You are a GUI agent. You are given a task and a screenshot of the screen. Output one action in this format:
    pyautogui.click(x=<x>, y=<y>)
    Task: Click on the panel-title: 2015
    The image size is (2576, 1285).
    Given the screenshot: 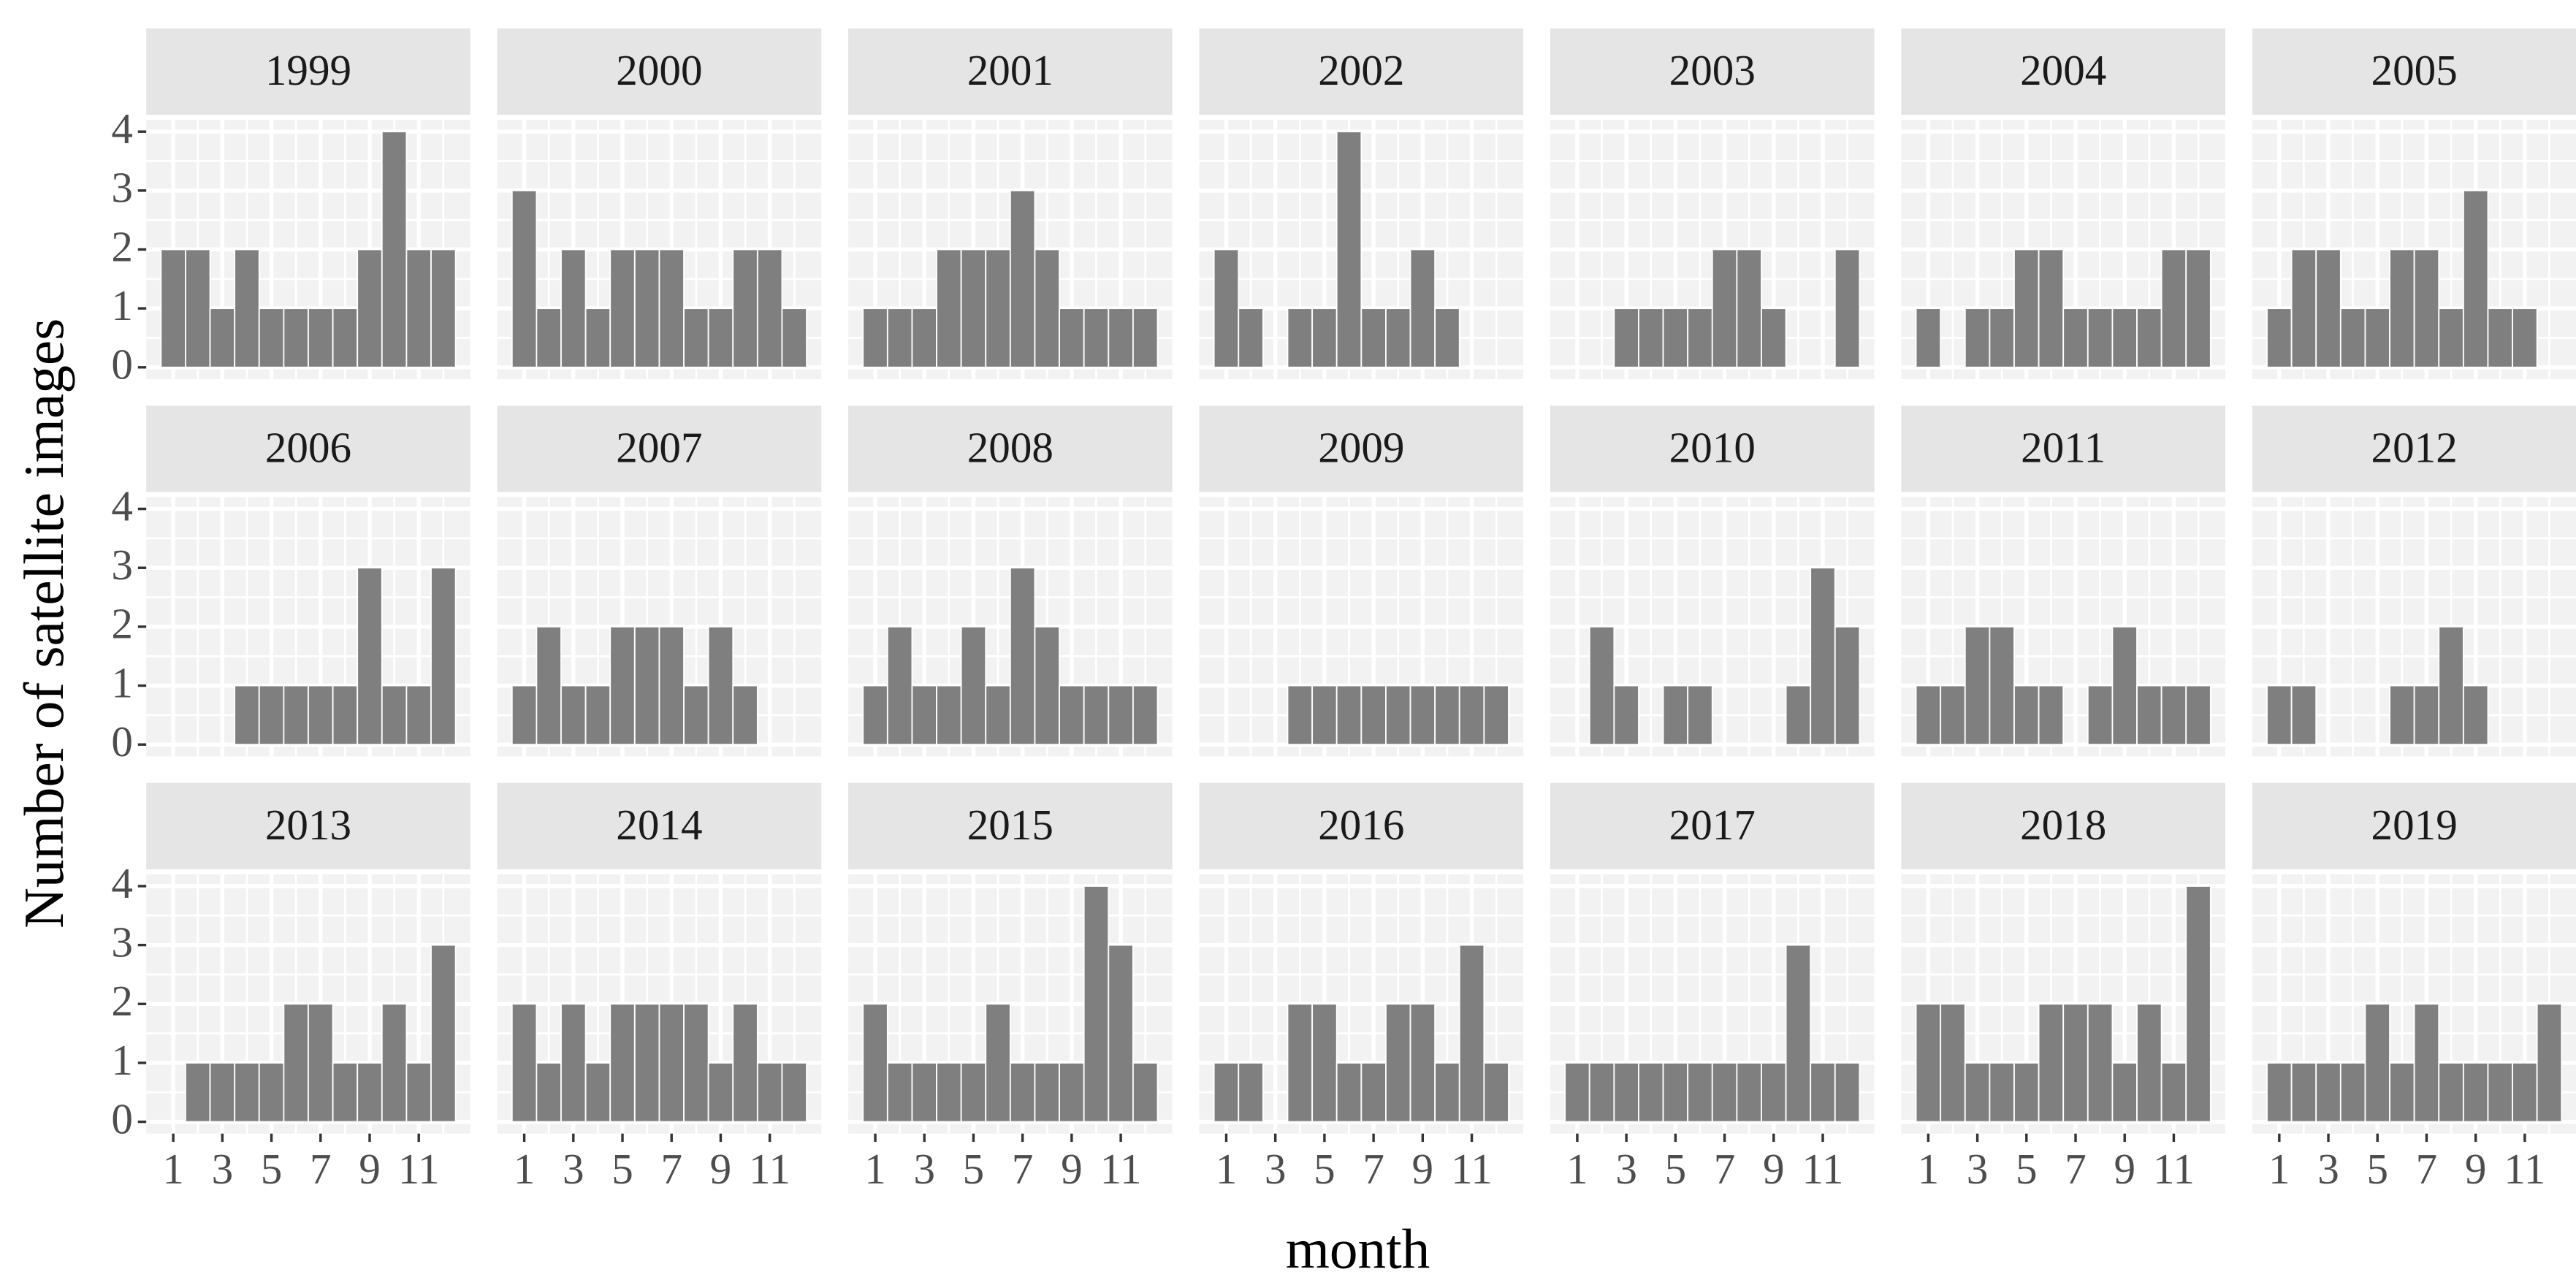 What is the action you would take?
    pyautogui.click(x=1010, y=825)
    